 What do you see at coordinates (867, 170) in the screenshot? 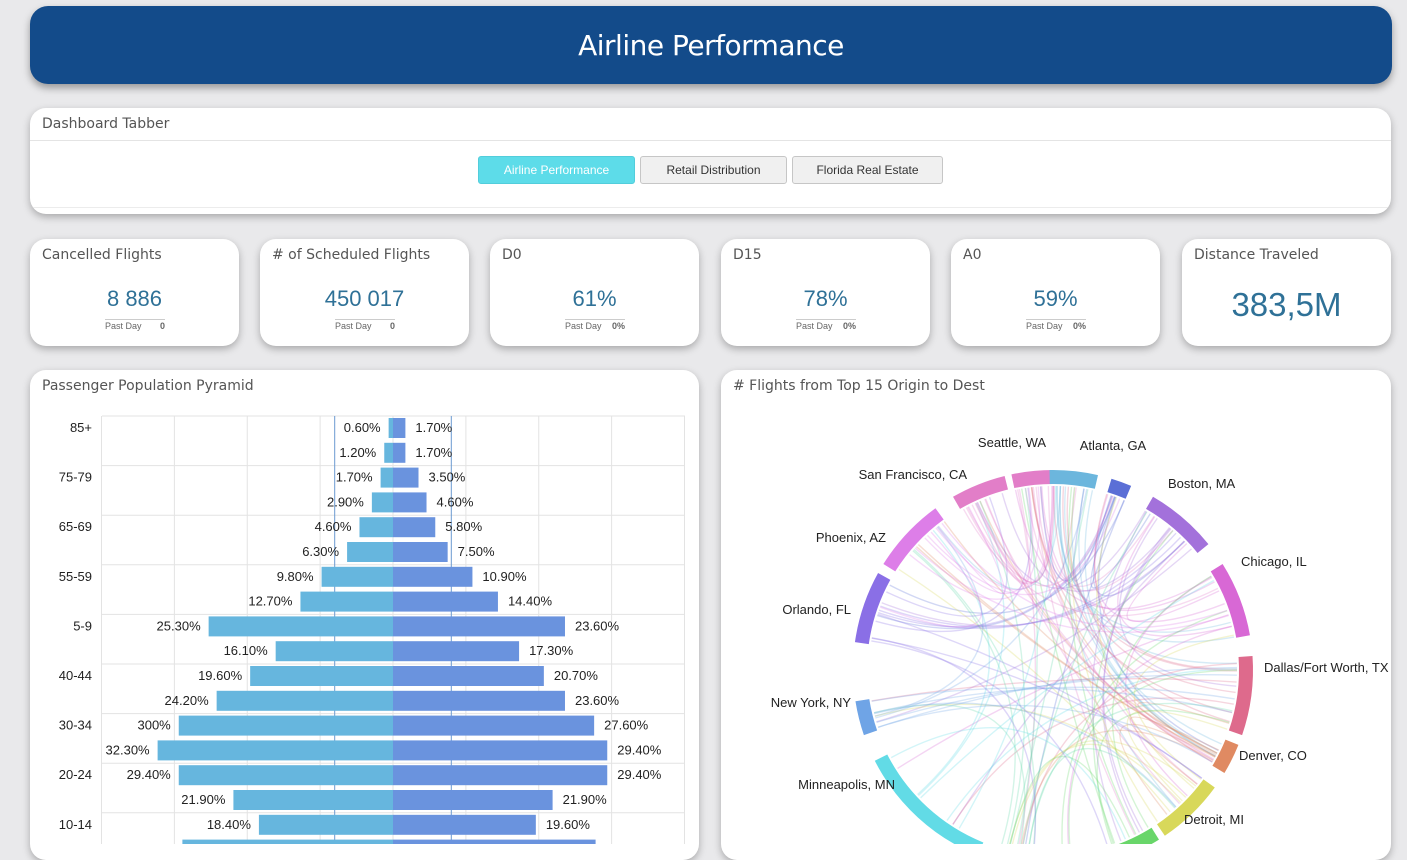
I see `tab-florida-real-estate: Florida Real Estate` at bounding box center [867, 170].